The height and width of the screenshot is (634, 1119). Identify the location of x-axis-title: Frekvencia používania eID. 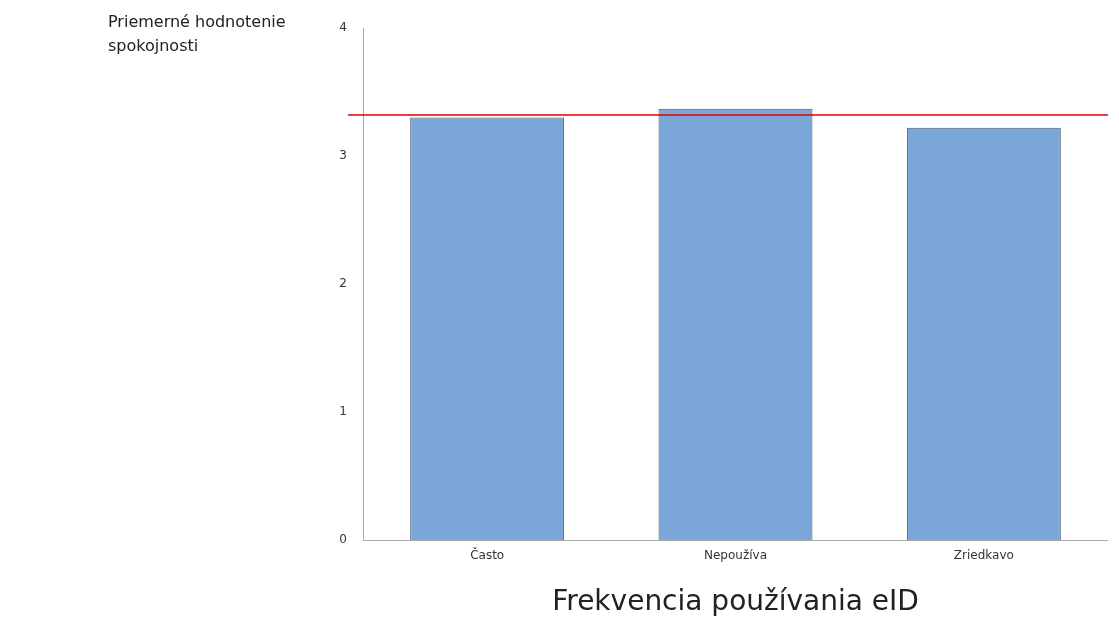
(735, 601).